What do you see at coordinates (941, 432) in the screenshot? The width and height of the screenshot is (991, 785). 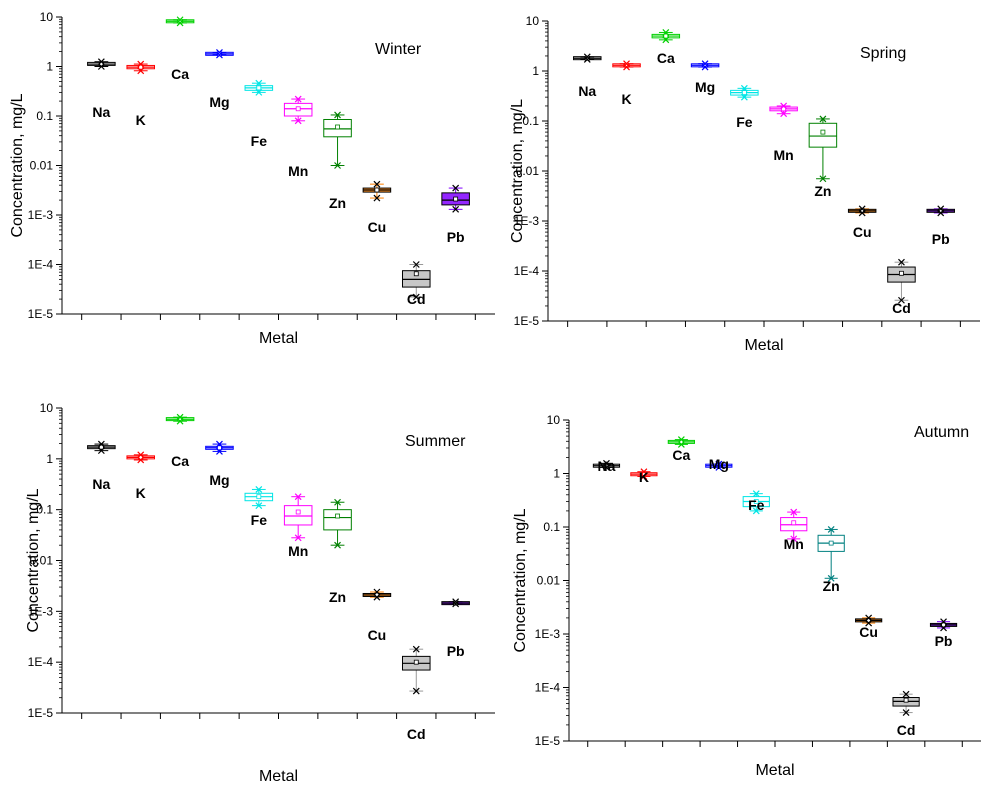 I see `season-title: Autumn` at bounding box center [941, 432].